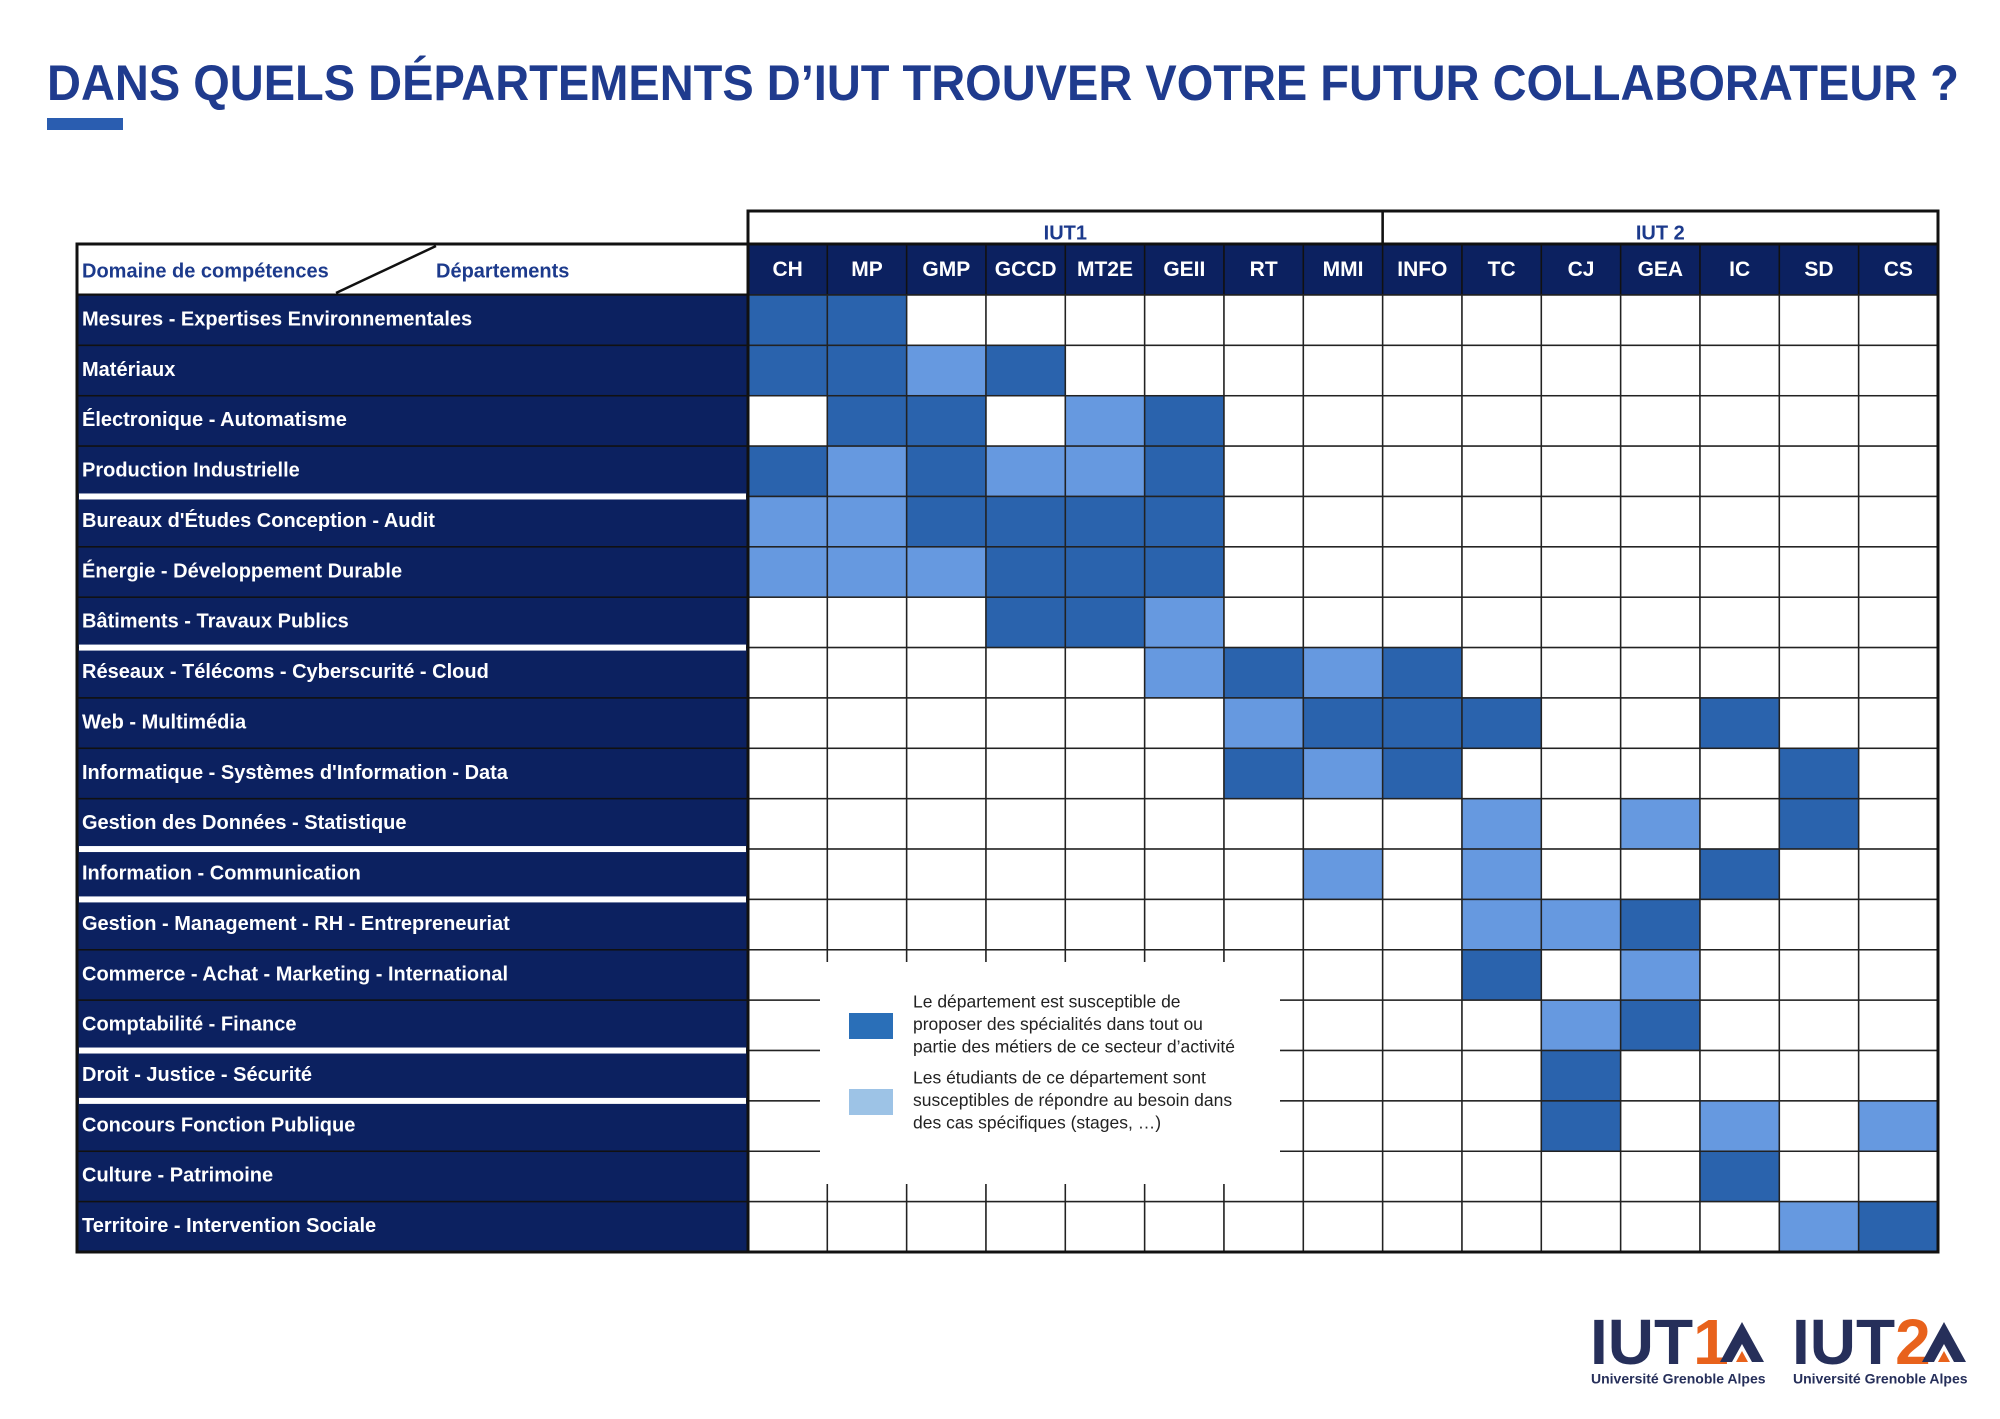 This screenshot has width=2000, height=1419. What do you see at coordinates (214, 419) in the screenshot?
I see `domain-label: Électronique - Automatisme` at bounding box center [214, 419].